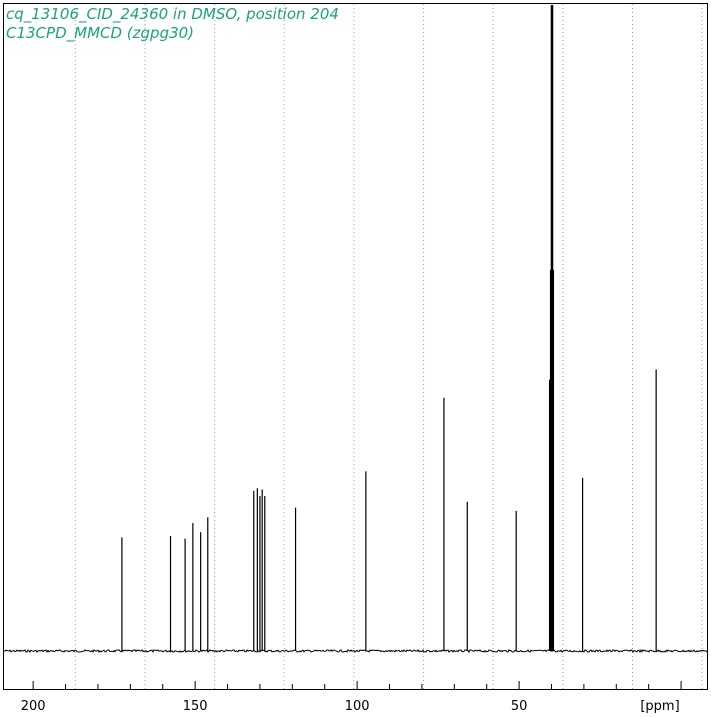  Describe the element at coordinates (33, 706) in the screenshot. I see `x-tick-label: 200` at that location.